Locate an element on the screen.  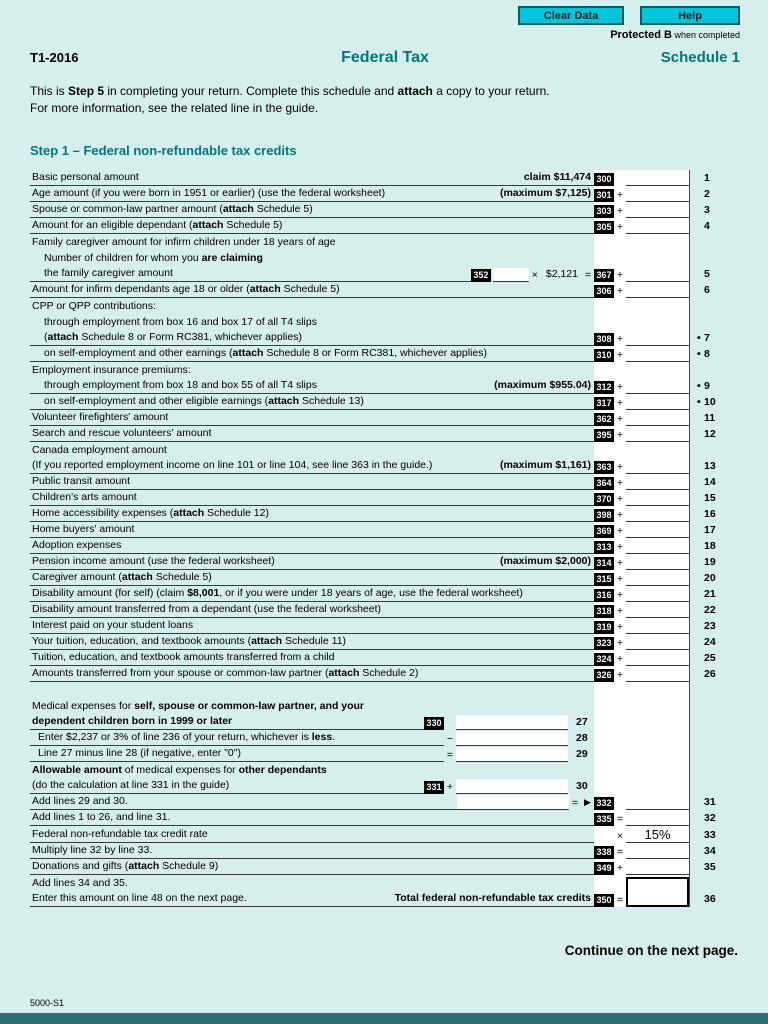
amount-zone: 313 + is located at coordinates (642, 545).